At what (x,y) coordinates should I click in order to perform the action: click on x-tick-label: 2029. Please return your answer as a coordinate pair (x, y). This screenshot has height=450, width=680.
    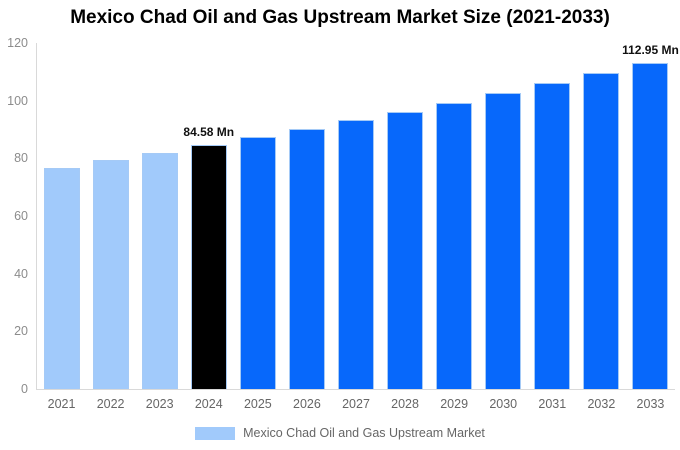
    Looking at the image, I should click on (454, 404).